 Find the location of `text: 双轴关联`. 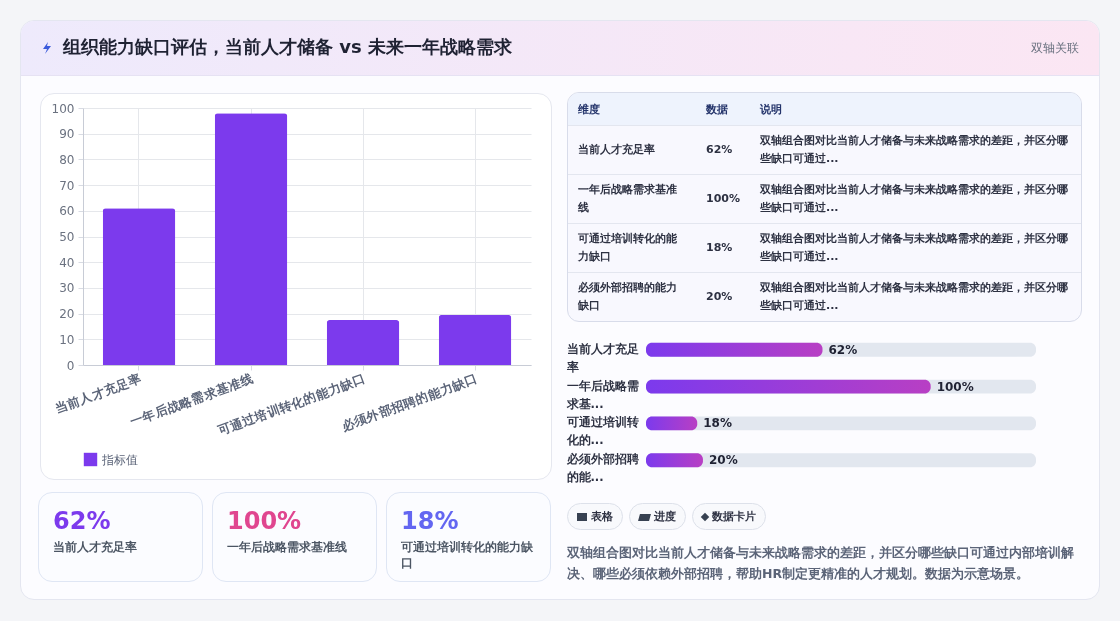

text: 双轴关联 is located at coordinates (1055, 48).